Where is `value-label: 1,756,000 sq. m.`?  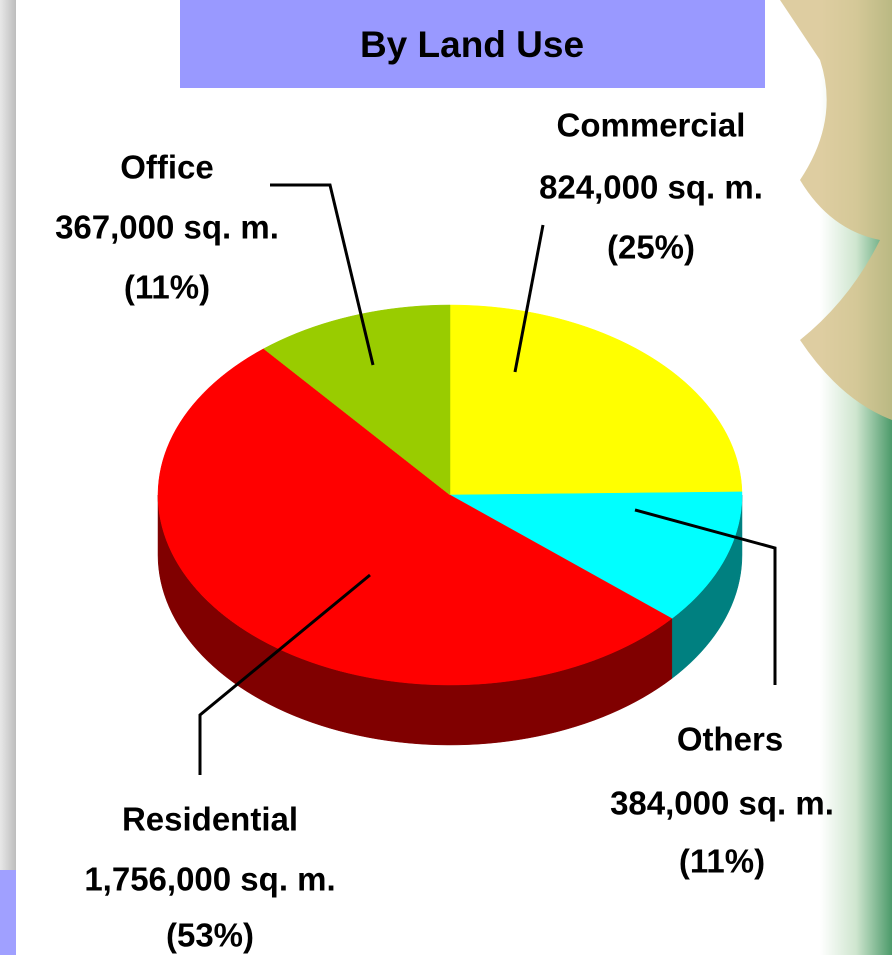 value-label: 1,756,000 sq. m. is located at coordinates (209, 879).